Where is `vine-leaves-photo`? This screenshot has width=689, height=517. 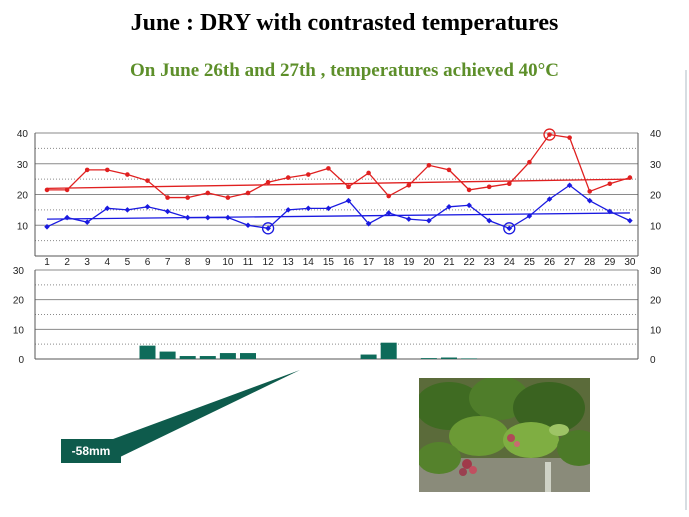
vine-leaves-photo is located at coordinates (504, 435).